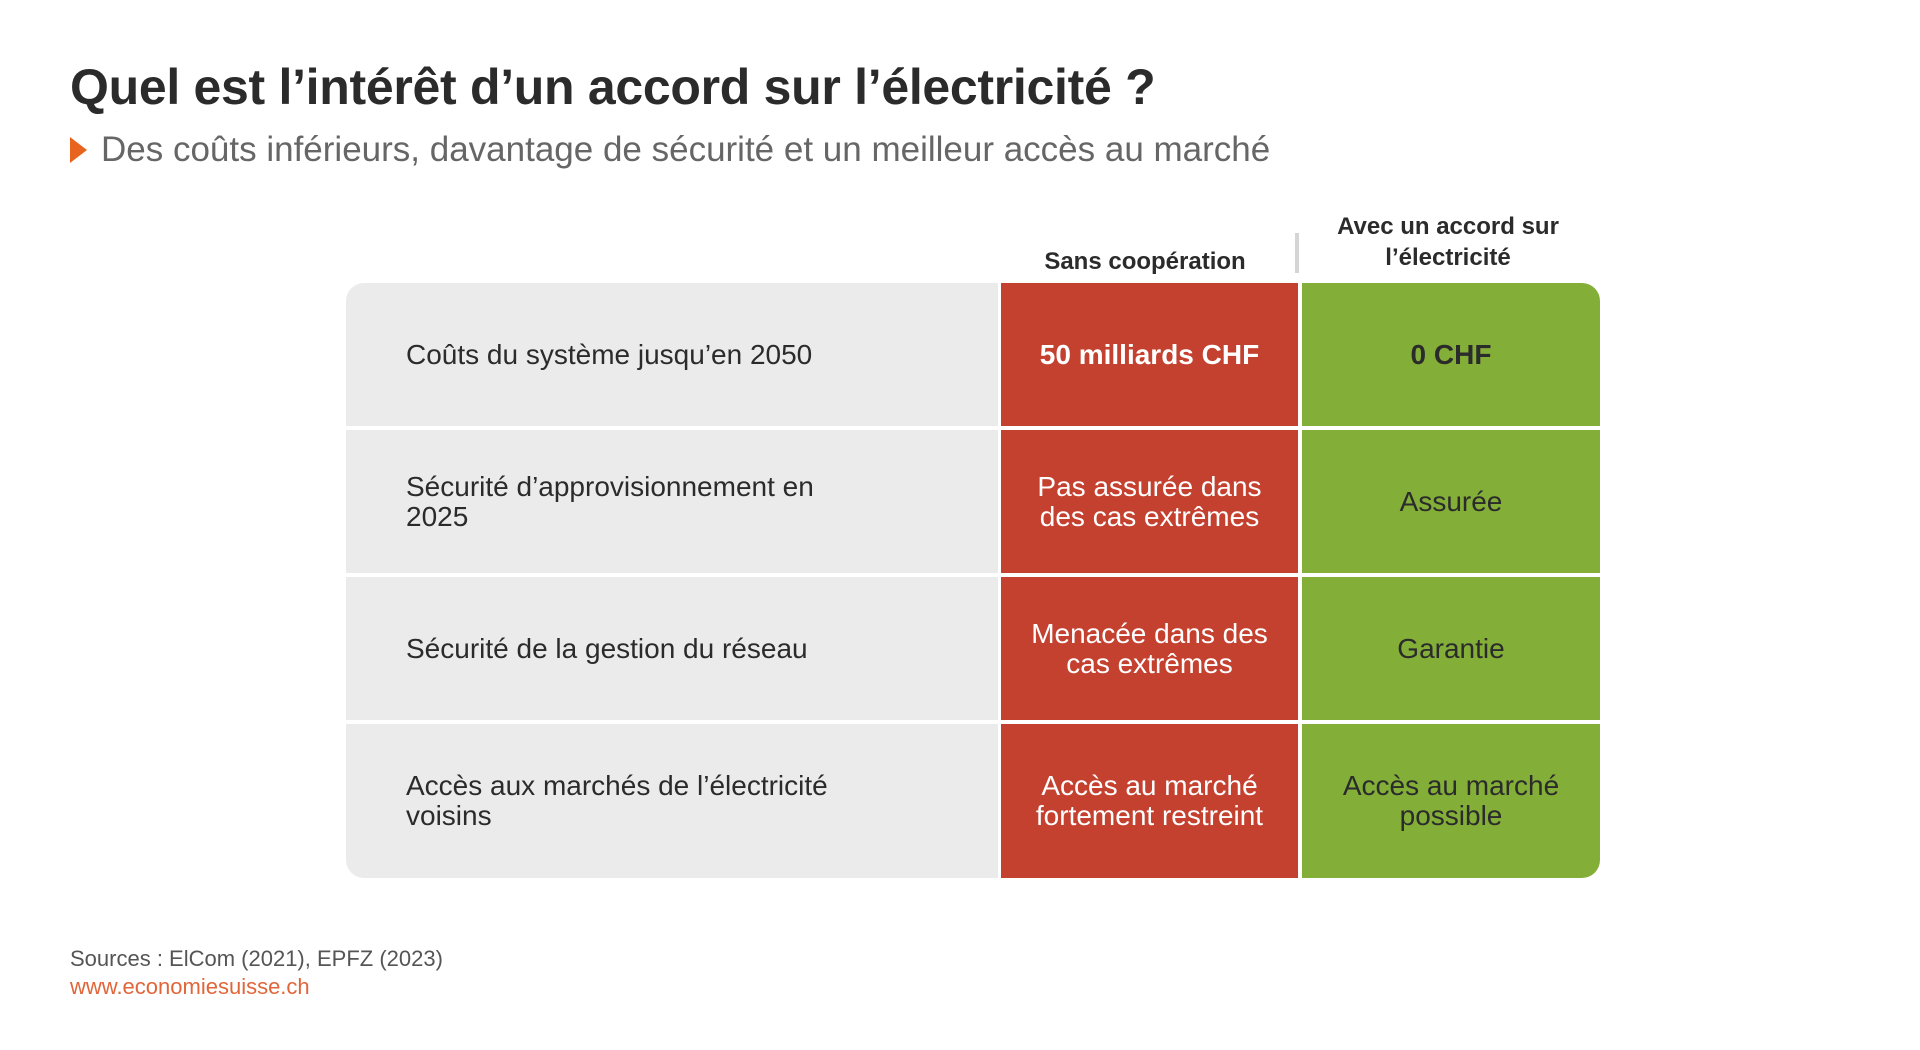 This screenshot has width=1920, height=1050. I want to click on sans-cooperation-value: Menacée dans des cas extrêmes, so click(1149, 648).